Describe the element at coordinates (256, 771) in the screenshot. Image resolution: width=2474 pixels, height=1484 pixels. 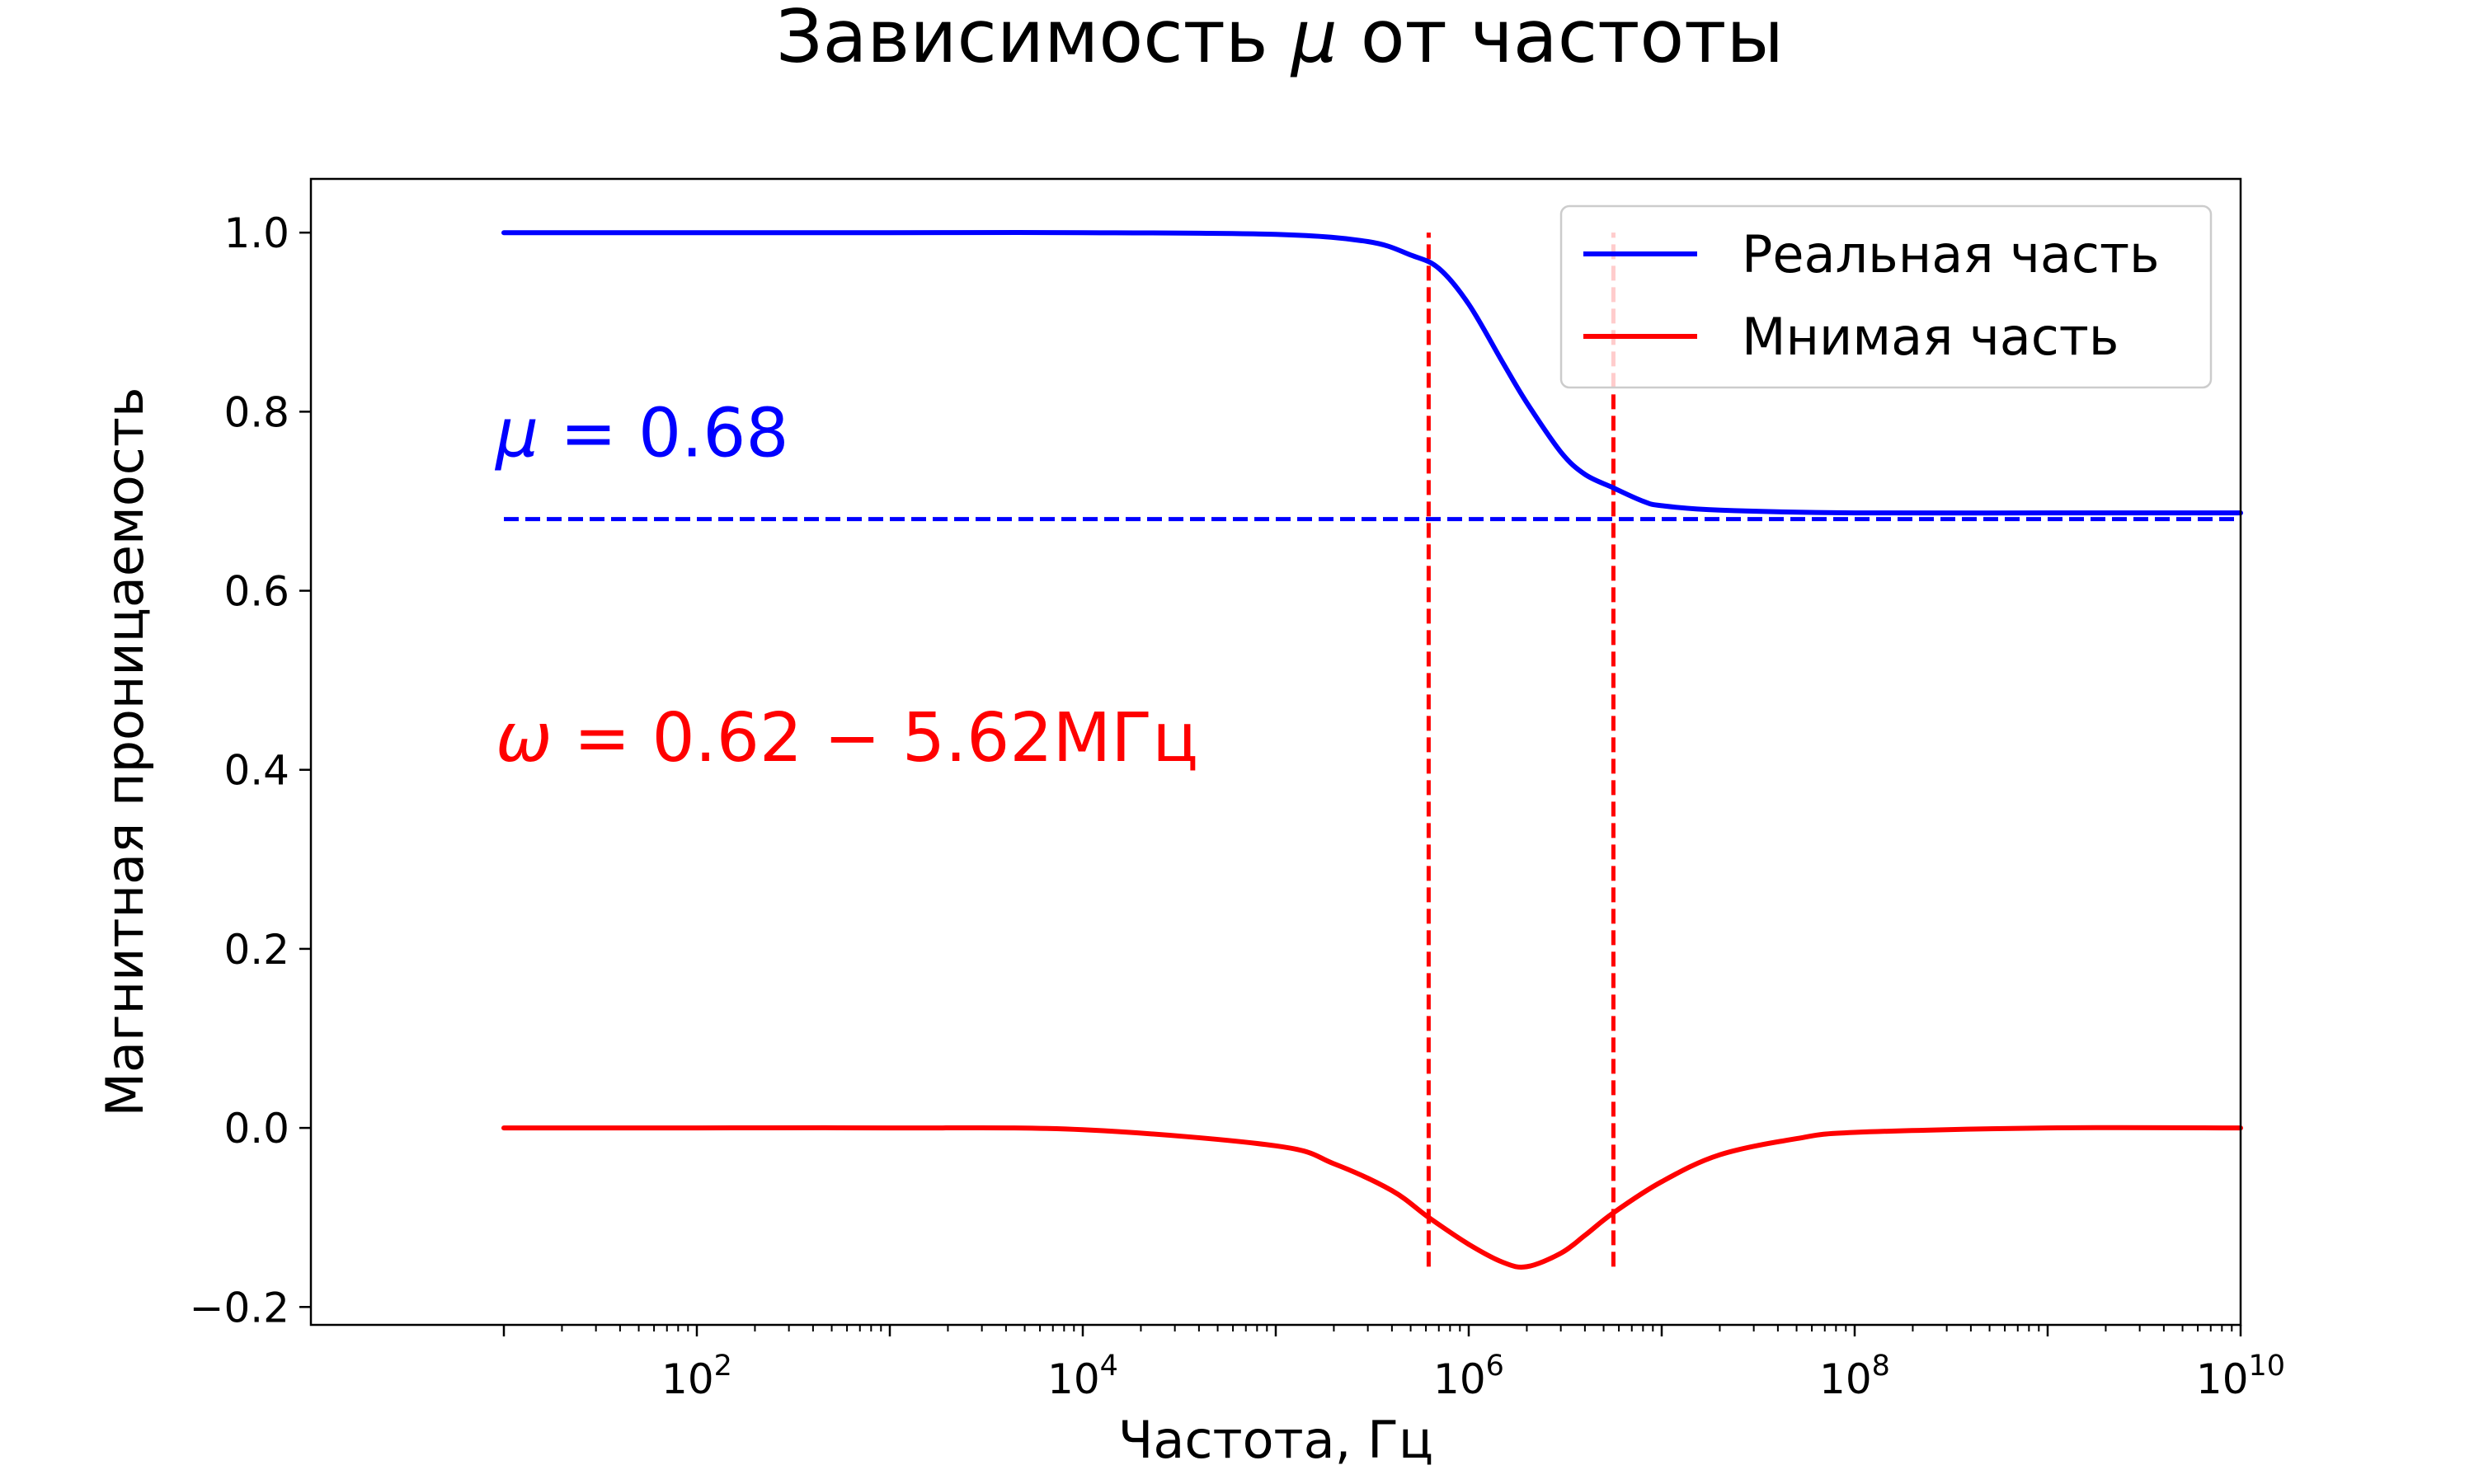
I see `y-tick-label: 0.4` at that location.